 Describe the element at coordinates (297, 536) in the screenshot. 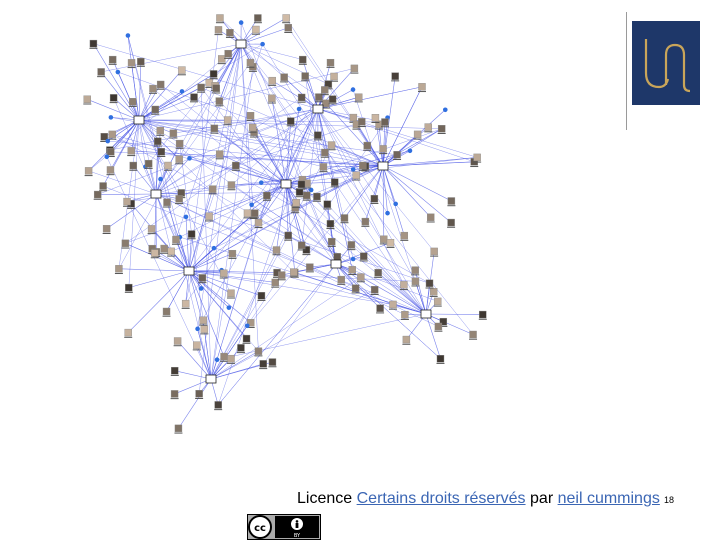

I see `by-text: BY` at that location.